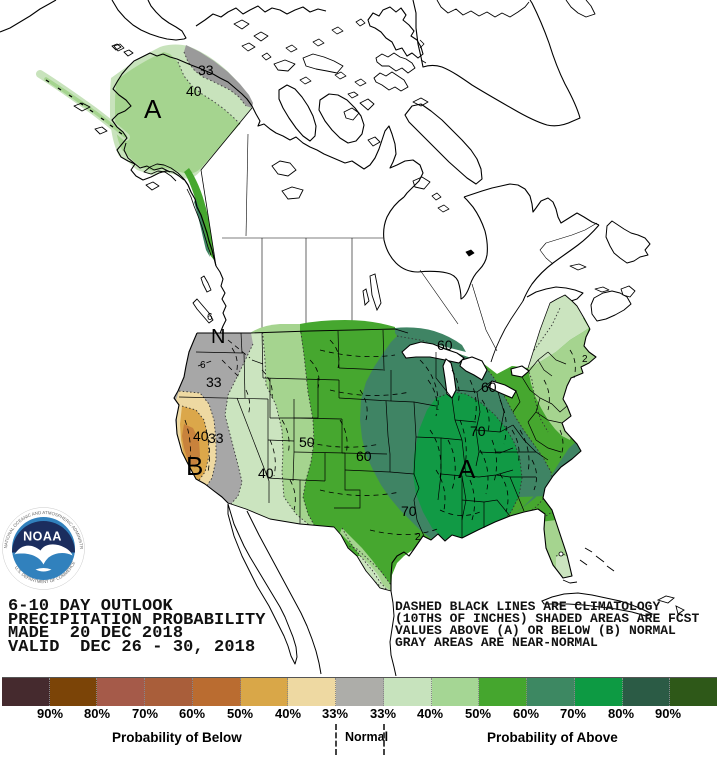  Describe the element at coordinates (194, 466) in the screenshot. I see `svg-text: B` at that location.